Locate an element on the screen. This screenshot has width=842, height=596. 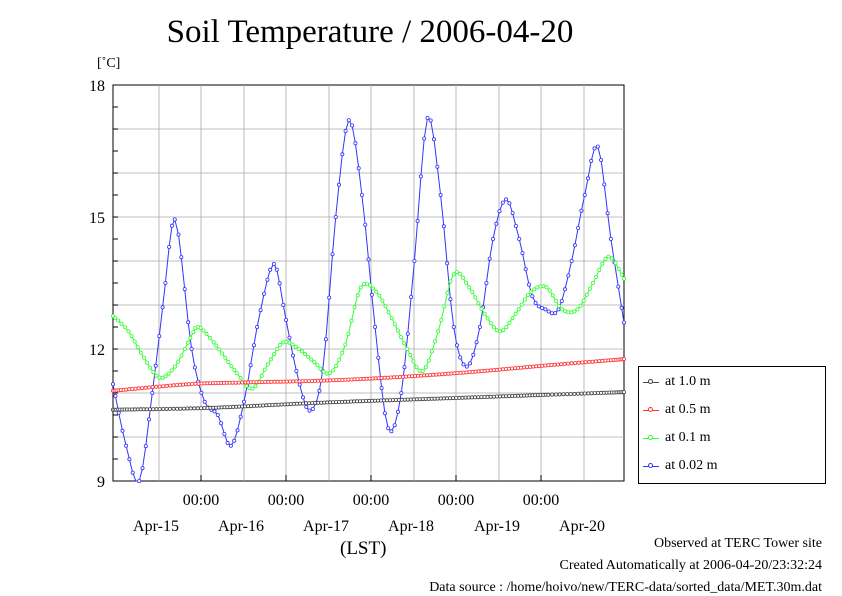
chart-legend: at 1.0 m at 0.5 m at 0.1 m at 0.02 m is located at coordinates (732, 425).